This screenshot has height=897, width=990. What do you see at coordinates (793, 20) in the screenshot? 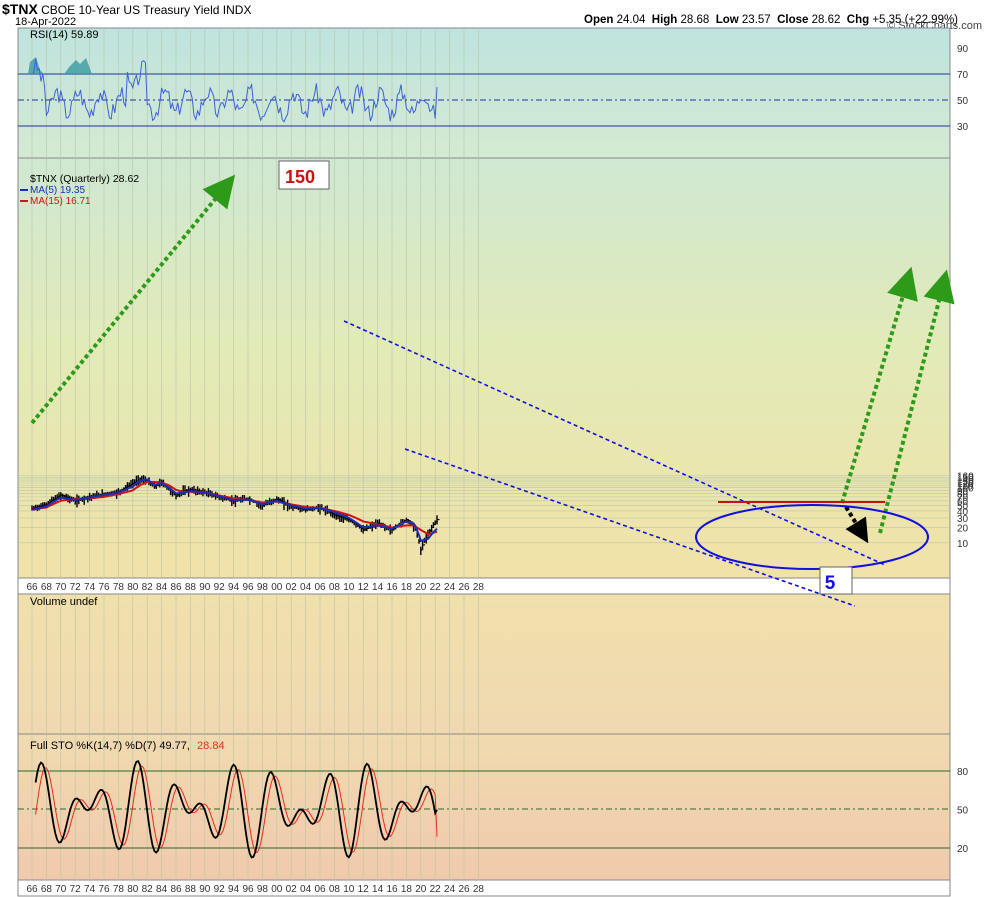
I see `close-label: Close` at bounding box center [793, 20].